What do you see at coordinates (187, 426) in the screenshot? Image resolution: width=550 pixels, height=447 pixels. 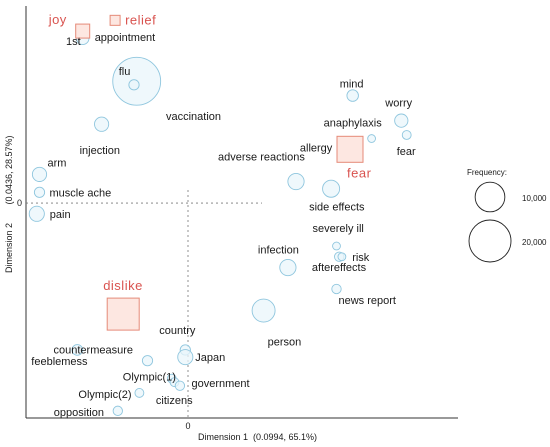 I see `x-tick-label: 0` at bounding box center [187, 426].